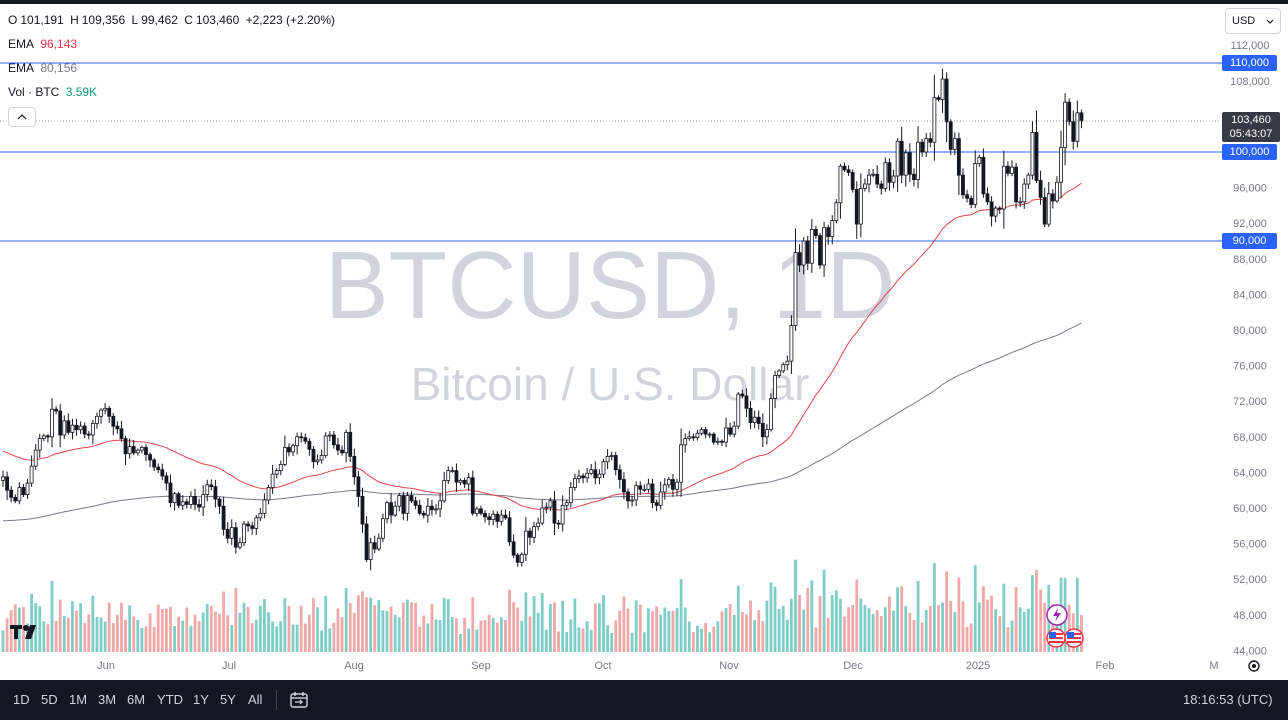 The height and width of the screenshot is (720, 1288). I want to click on date-range-button, so click(299, 701).